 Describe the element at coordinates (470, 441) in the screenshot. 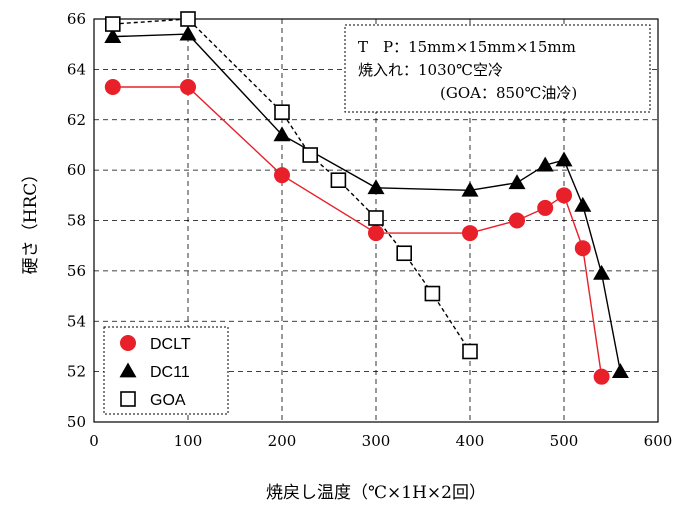

I see `x-tick-label: 400` at that location.